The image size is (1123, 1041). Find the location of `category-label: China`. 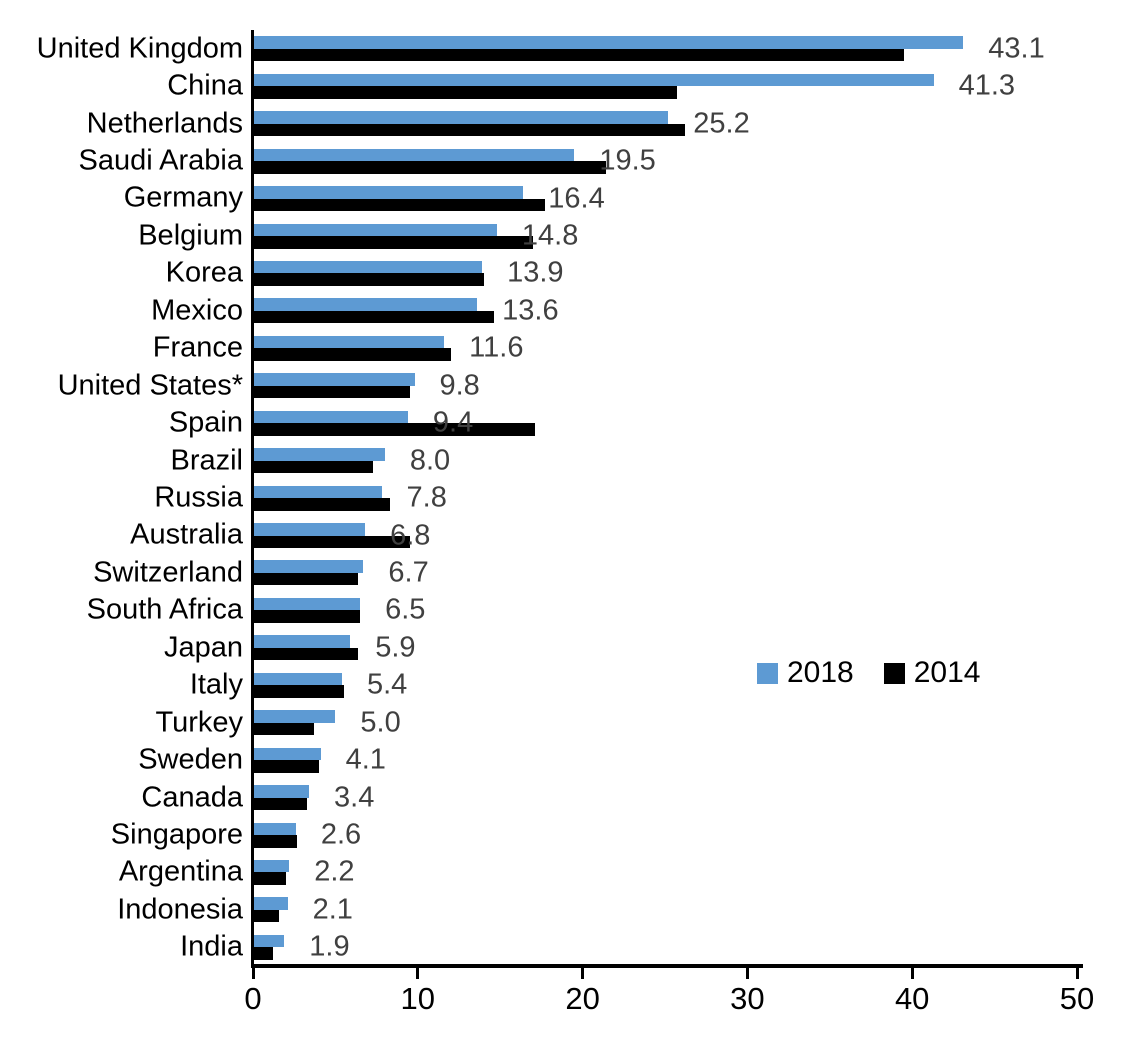

category-label: China is located at coordinates (205, 85).